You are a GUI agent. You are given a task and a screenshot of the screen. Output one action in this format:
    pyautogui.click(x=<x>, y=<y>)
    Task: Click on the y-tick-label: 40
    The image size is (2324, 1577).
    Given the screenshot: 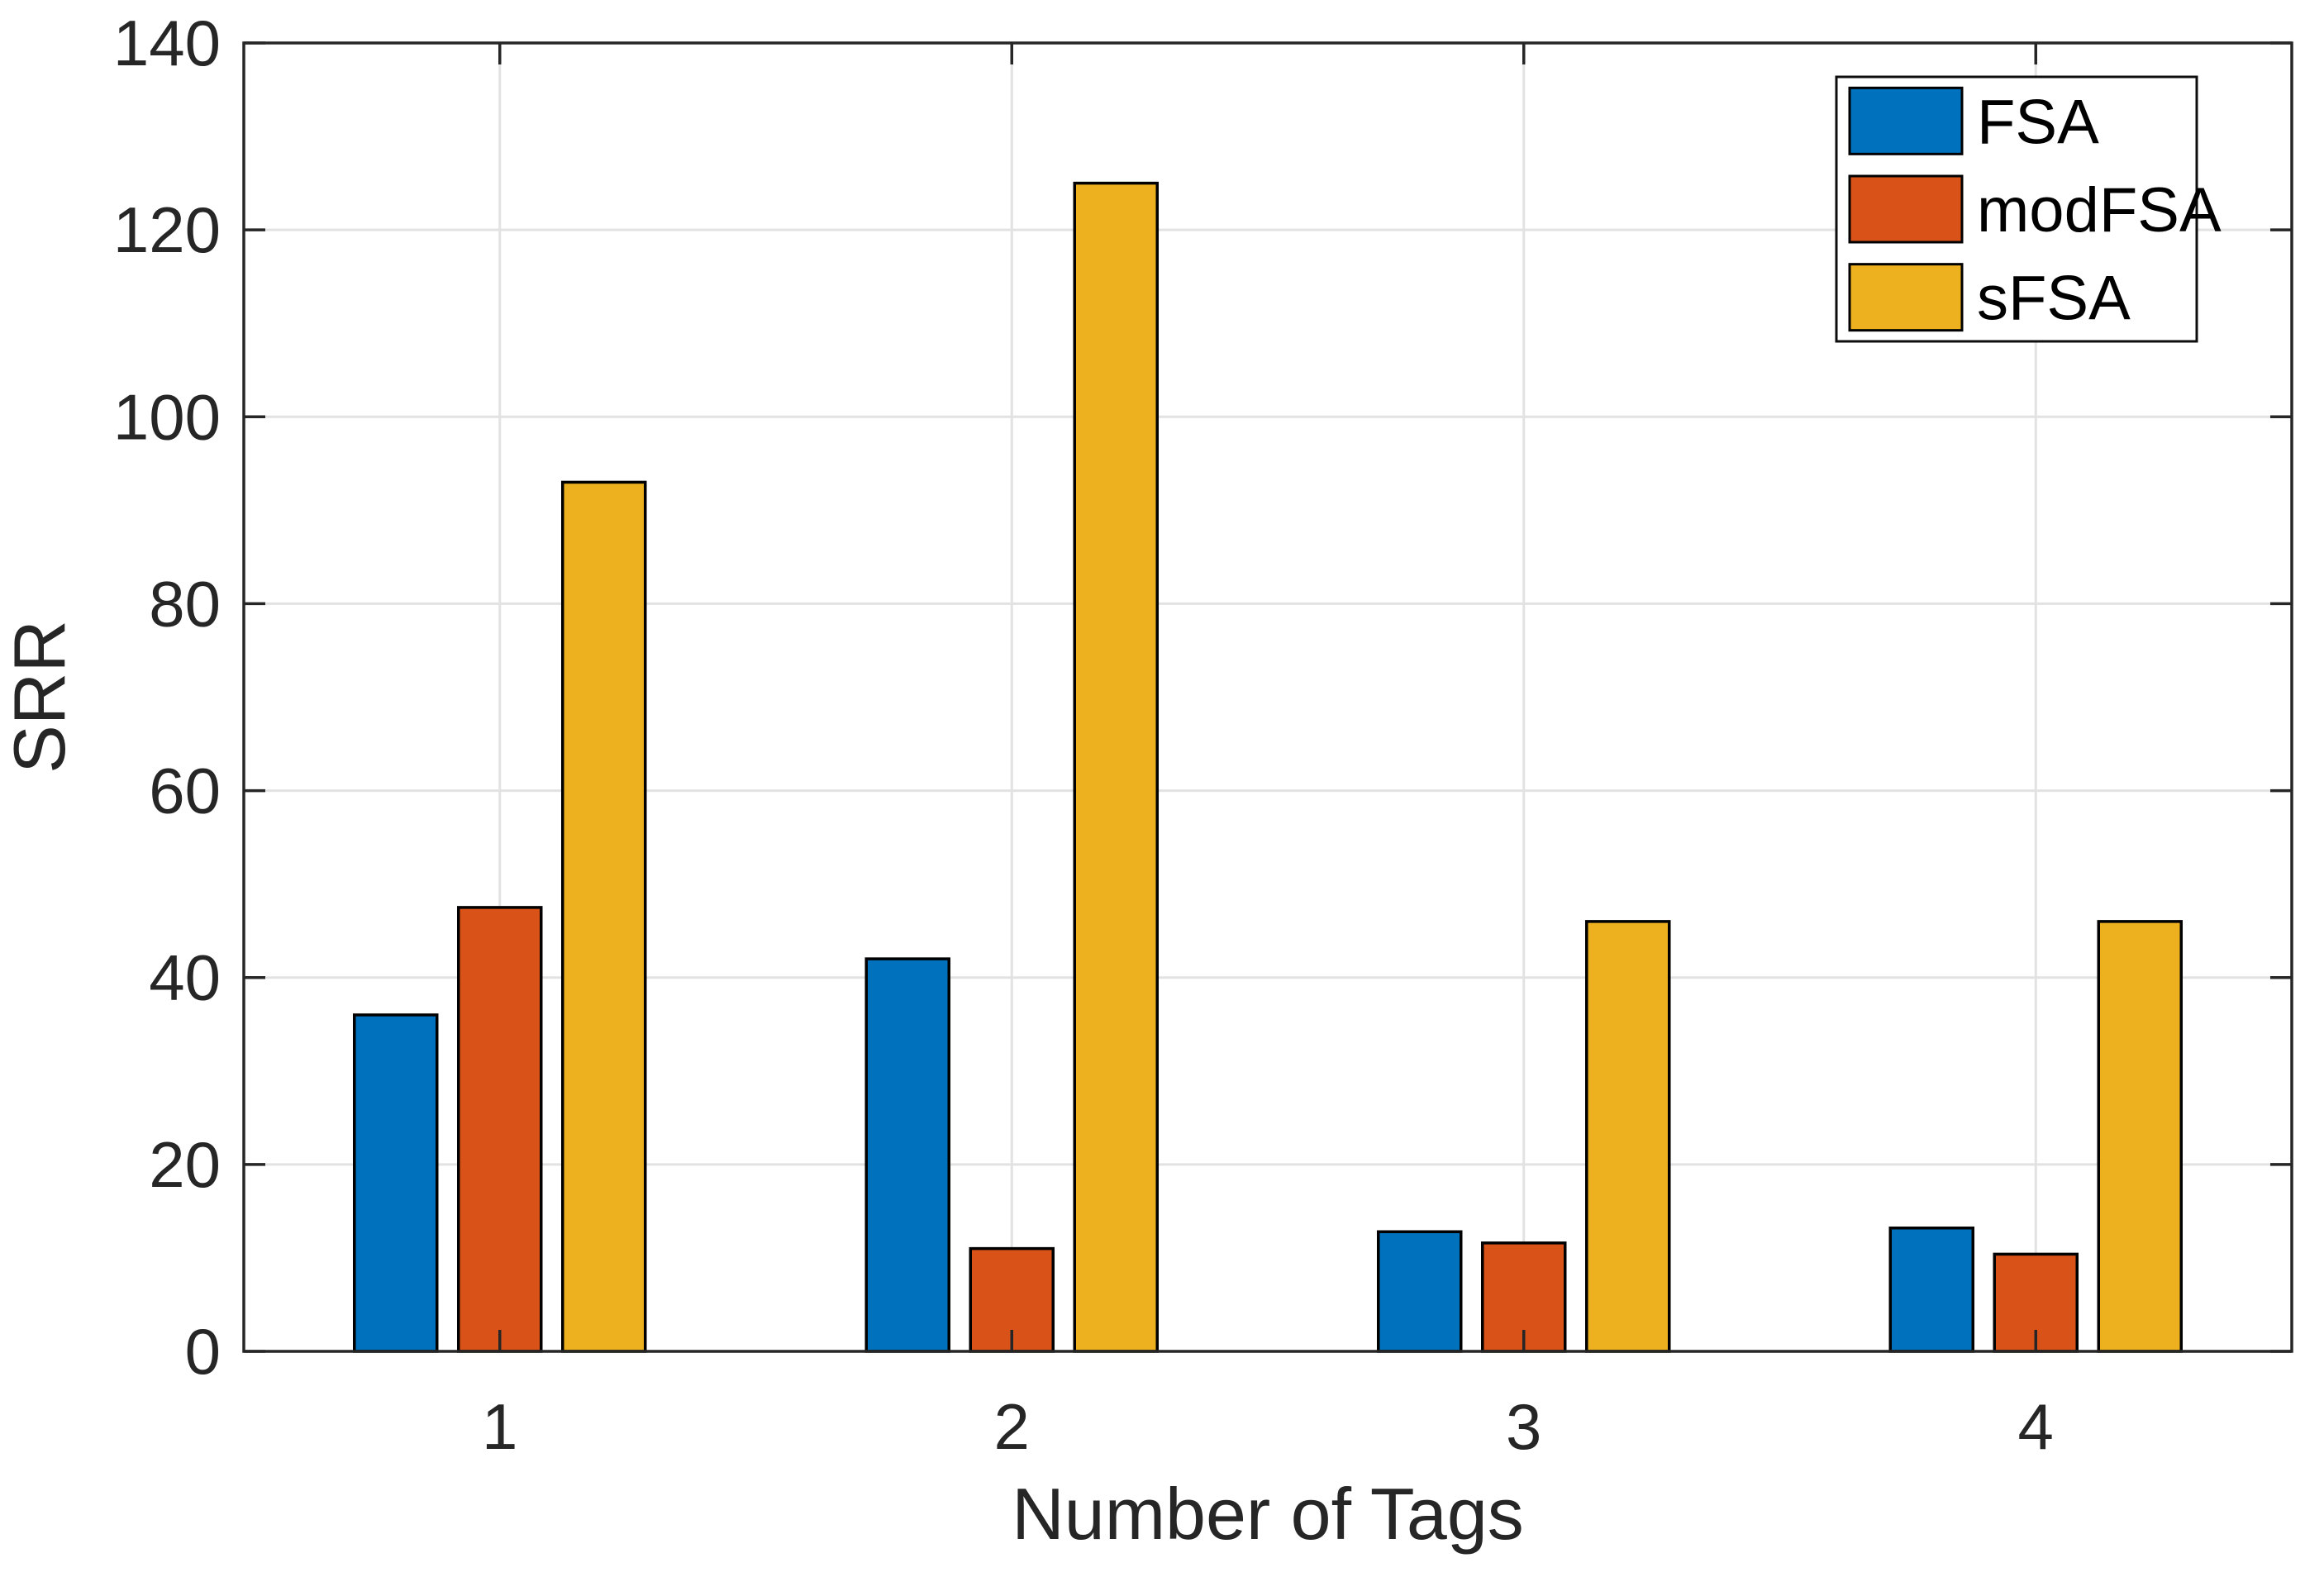 What is the action you would take?
    pyautogui.click(x=185, y=977)
    